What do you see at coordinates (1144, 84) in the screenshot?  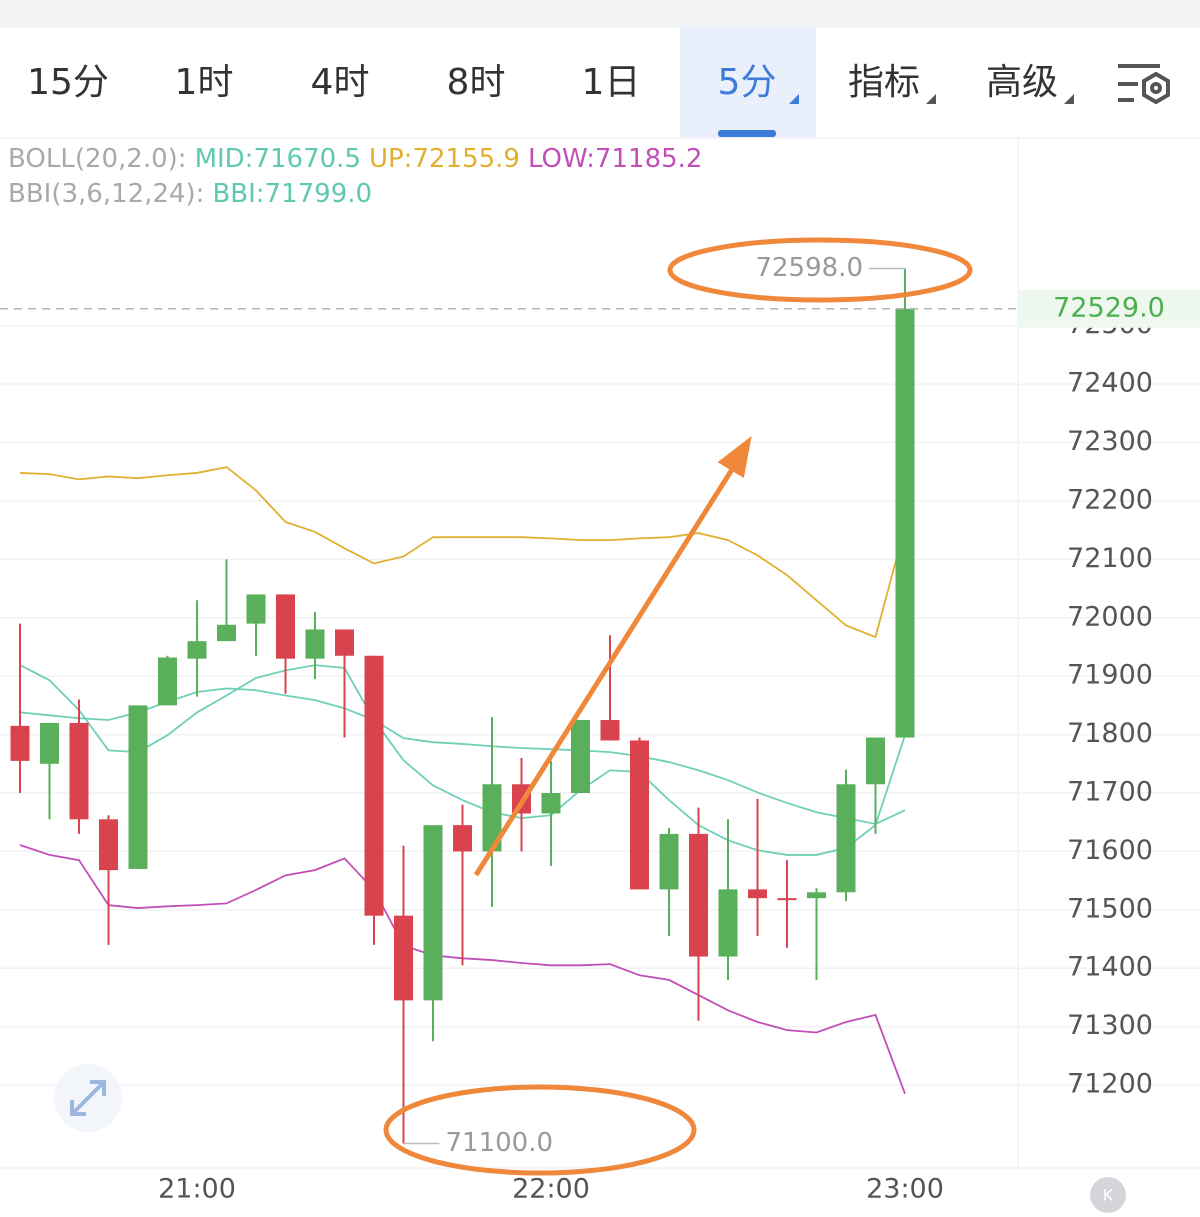 I see `settings-icon` at bounding box center [1144, 84].